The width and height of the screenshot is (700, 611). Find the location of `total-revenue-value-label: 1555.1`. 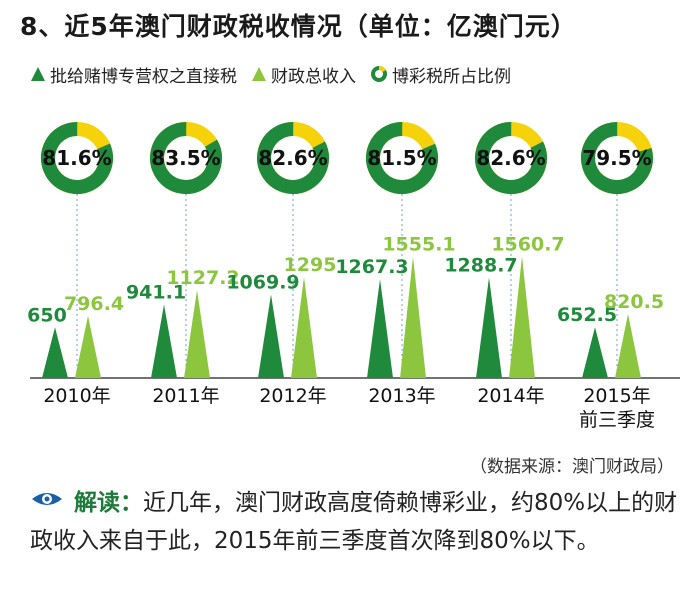

total-revenue-value-label: 1555.1 is located at coordinates (418, 245).